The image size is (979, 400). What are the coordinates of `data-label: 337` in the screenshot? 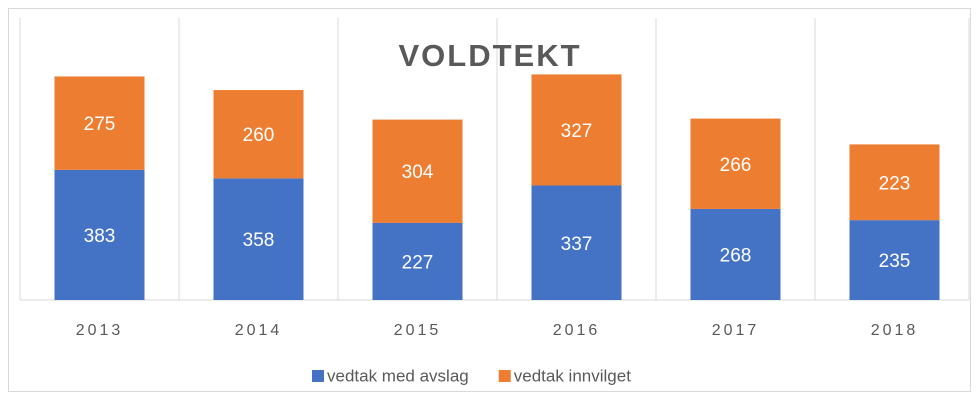 It's located at (577, 244).